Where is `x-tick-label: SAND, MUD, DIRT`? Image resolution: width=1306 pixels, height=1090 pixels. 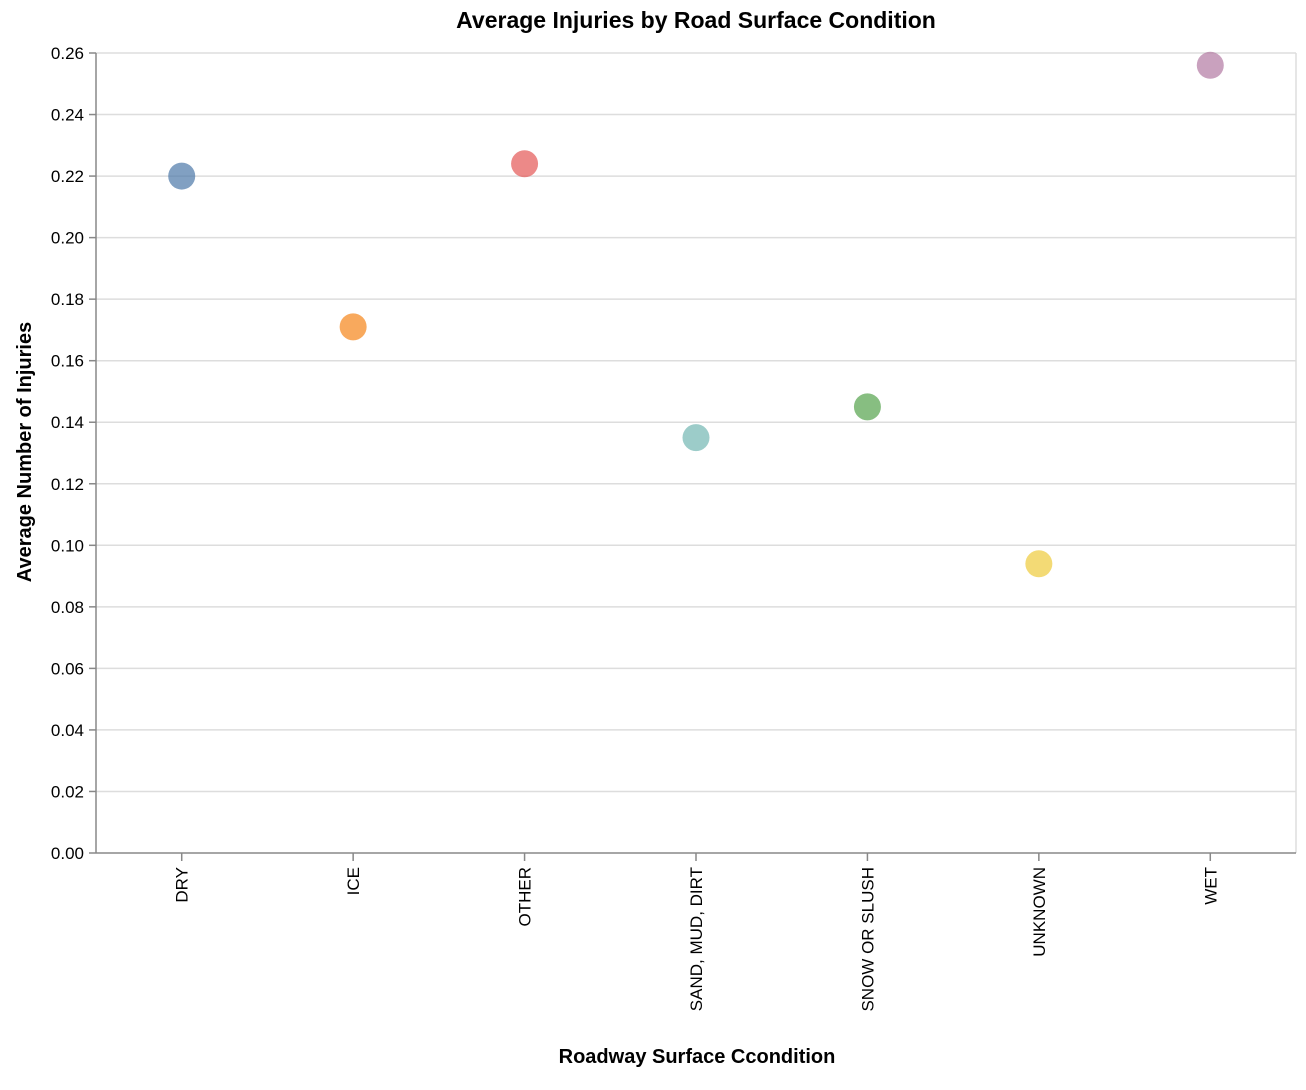 x-tick-label: SAND, MUD, DIRT is located at coordinates (696, 939).